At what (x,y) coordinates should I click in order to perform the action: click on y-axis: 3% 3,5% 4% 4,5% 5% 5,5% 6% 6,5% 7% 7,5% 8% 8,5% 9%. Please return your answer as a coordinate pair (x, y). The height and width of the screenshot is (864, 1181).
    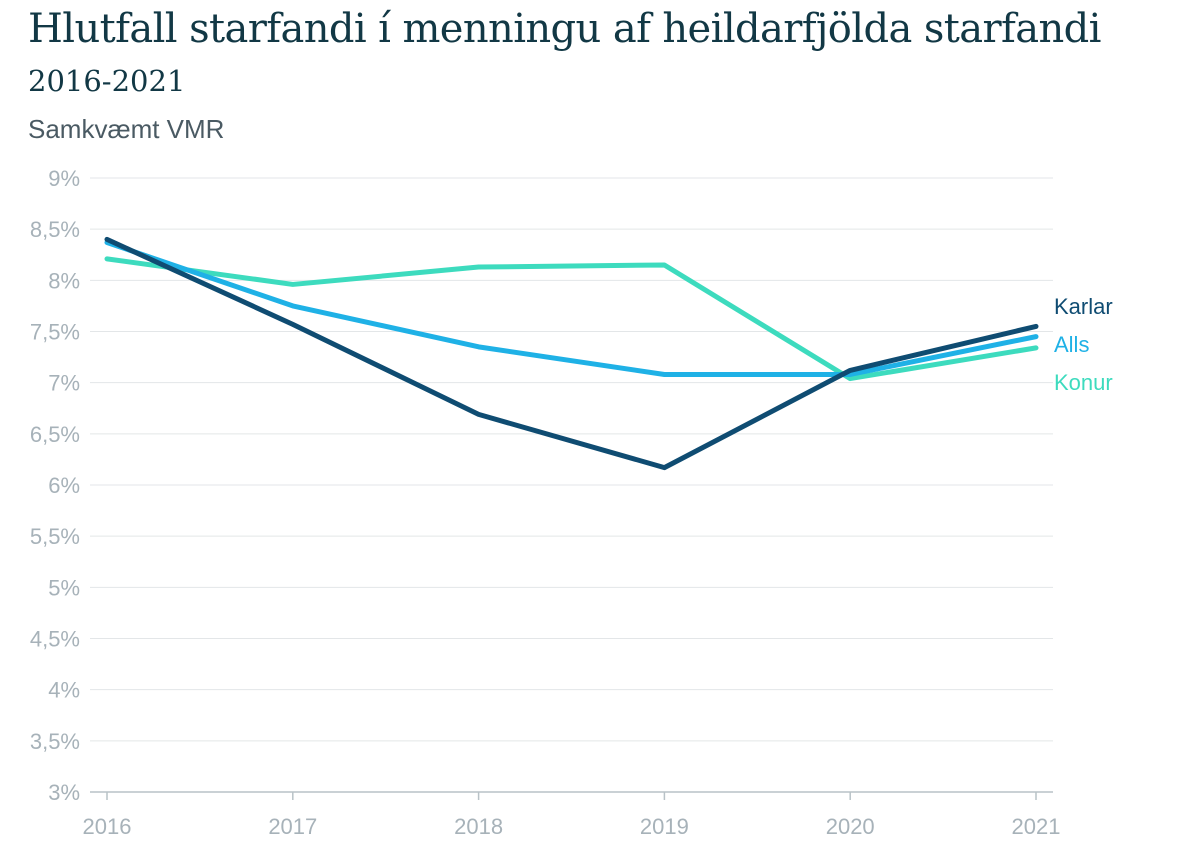
    Looking at the image, I should click on (55, 485).